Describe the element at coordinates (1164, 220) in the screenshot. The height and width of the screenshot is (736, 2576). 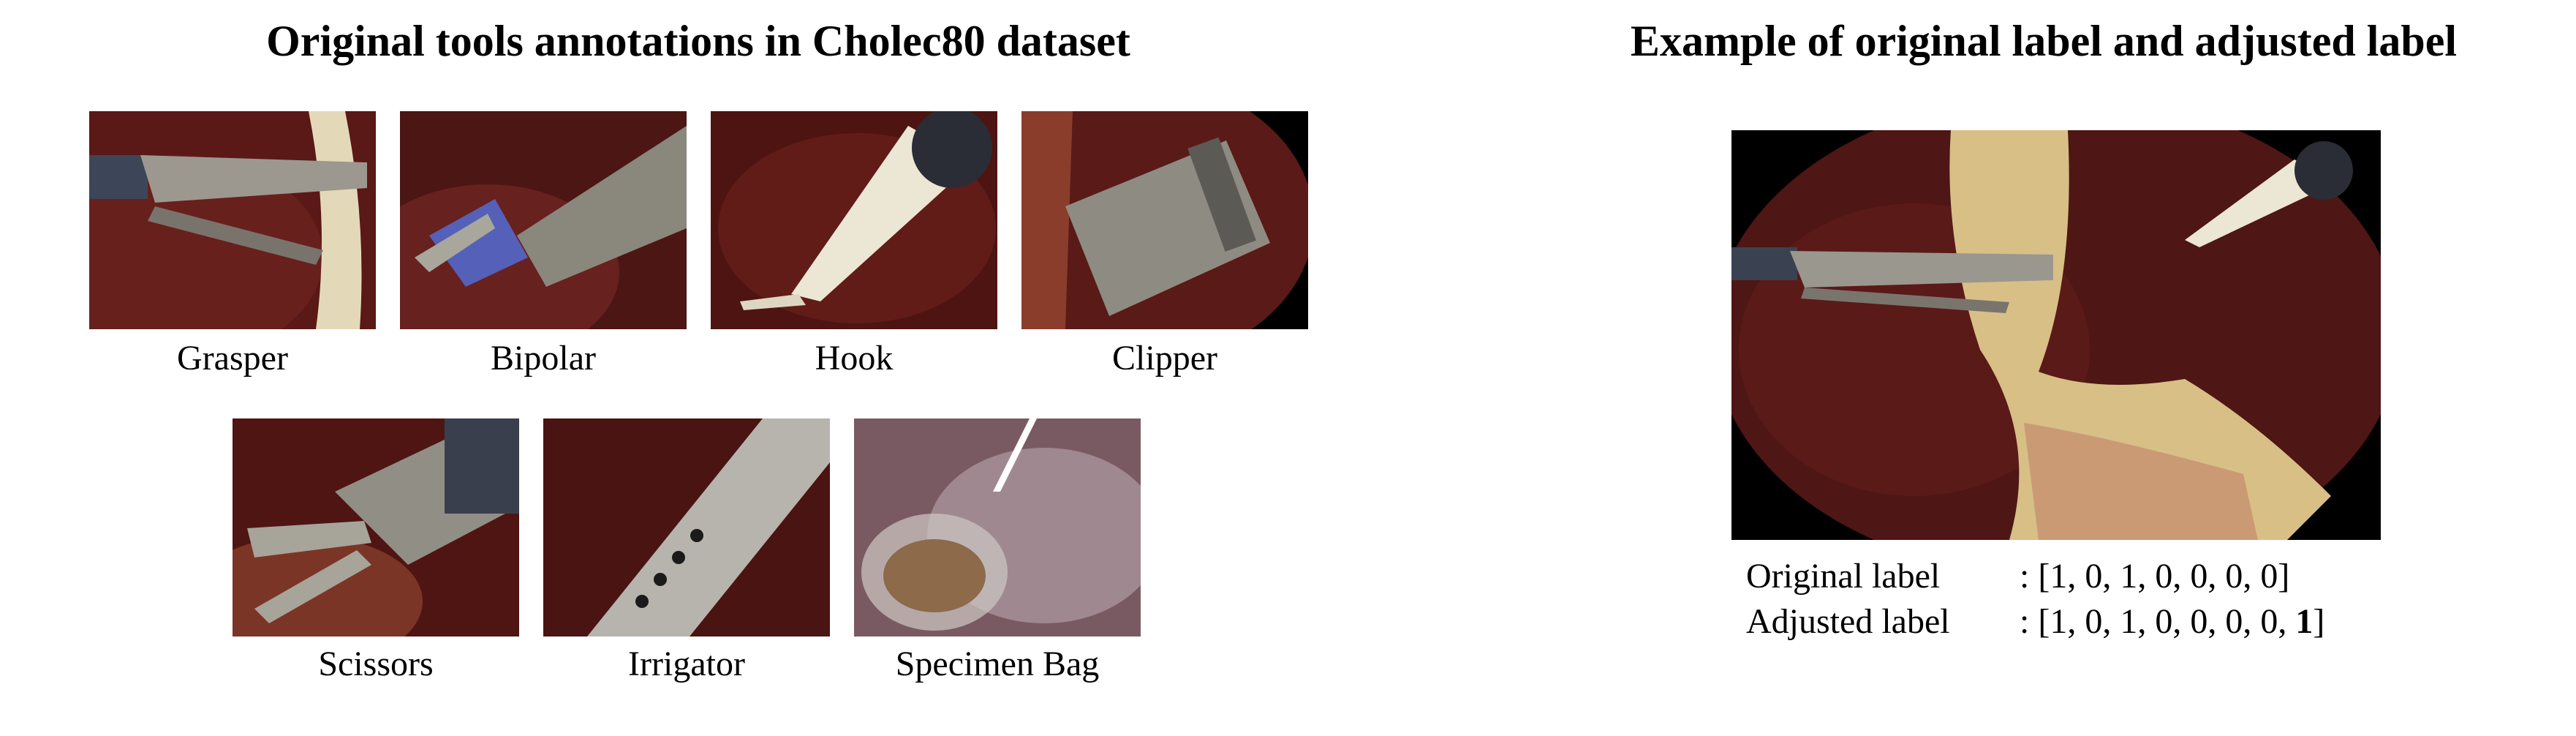
I see `clipper-tool-image` at that location.